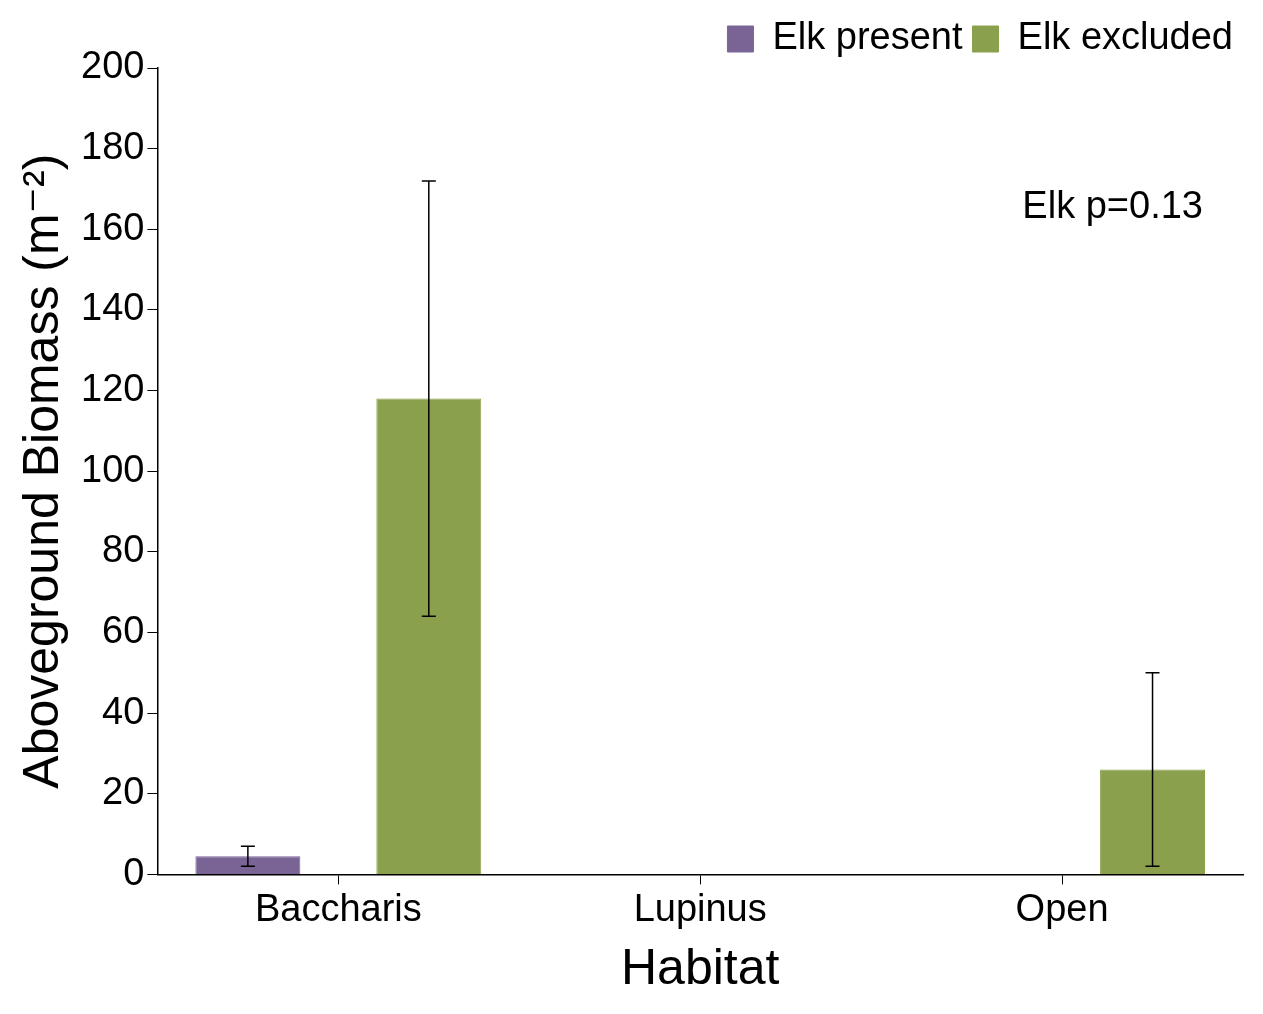  What do you see at coordinates (700, 966) in the screenshot?
I see `x-axis-title: Habitat` at bounding box center [700, 966].